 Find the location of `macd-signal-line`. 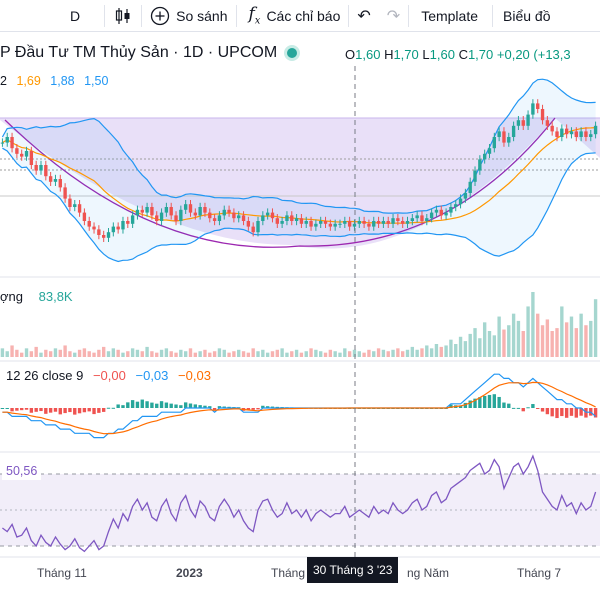

macd-signal-line is located at coordinates (299, 408).